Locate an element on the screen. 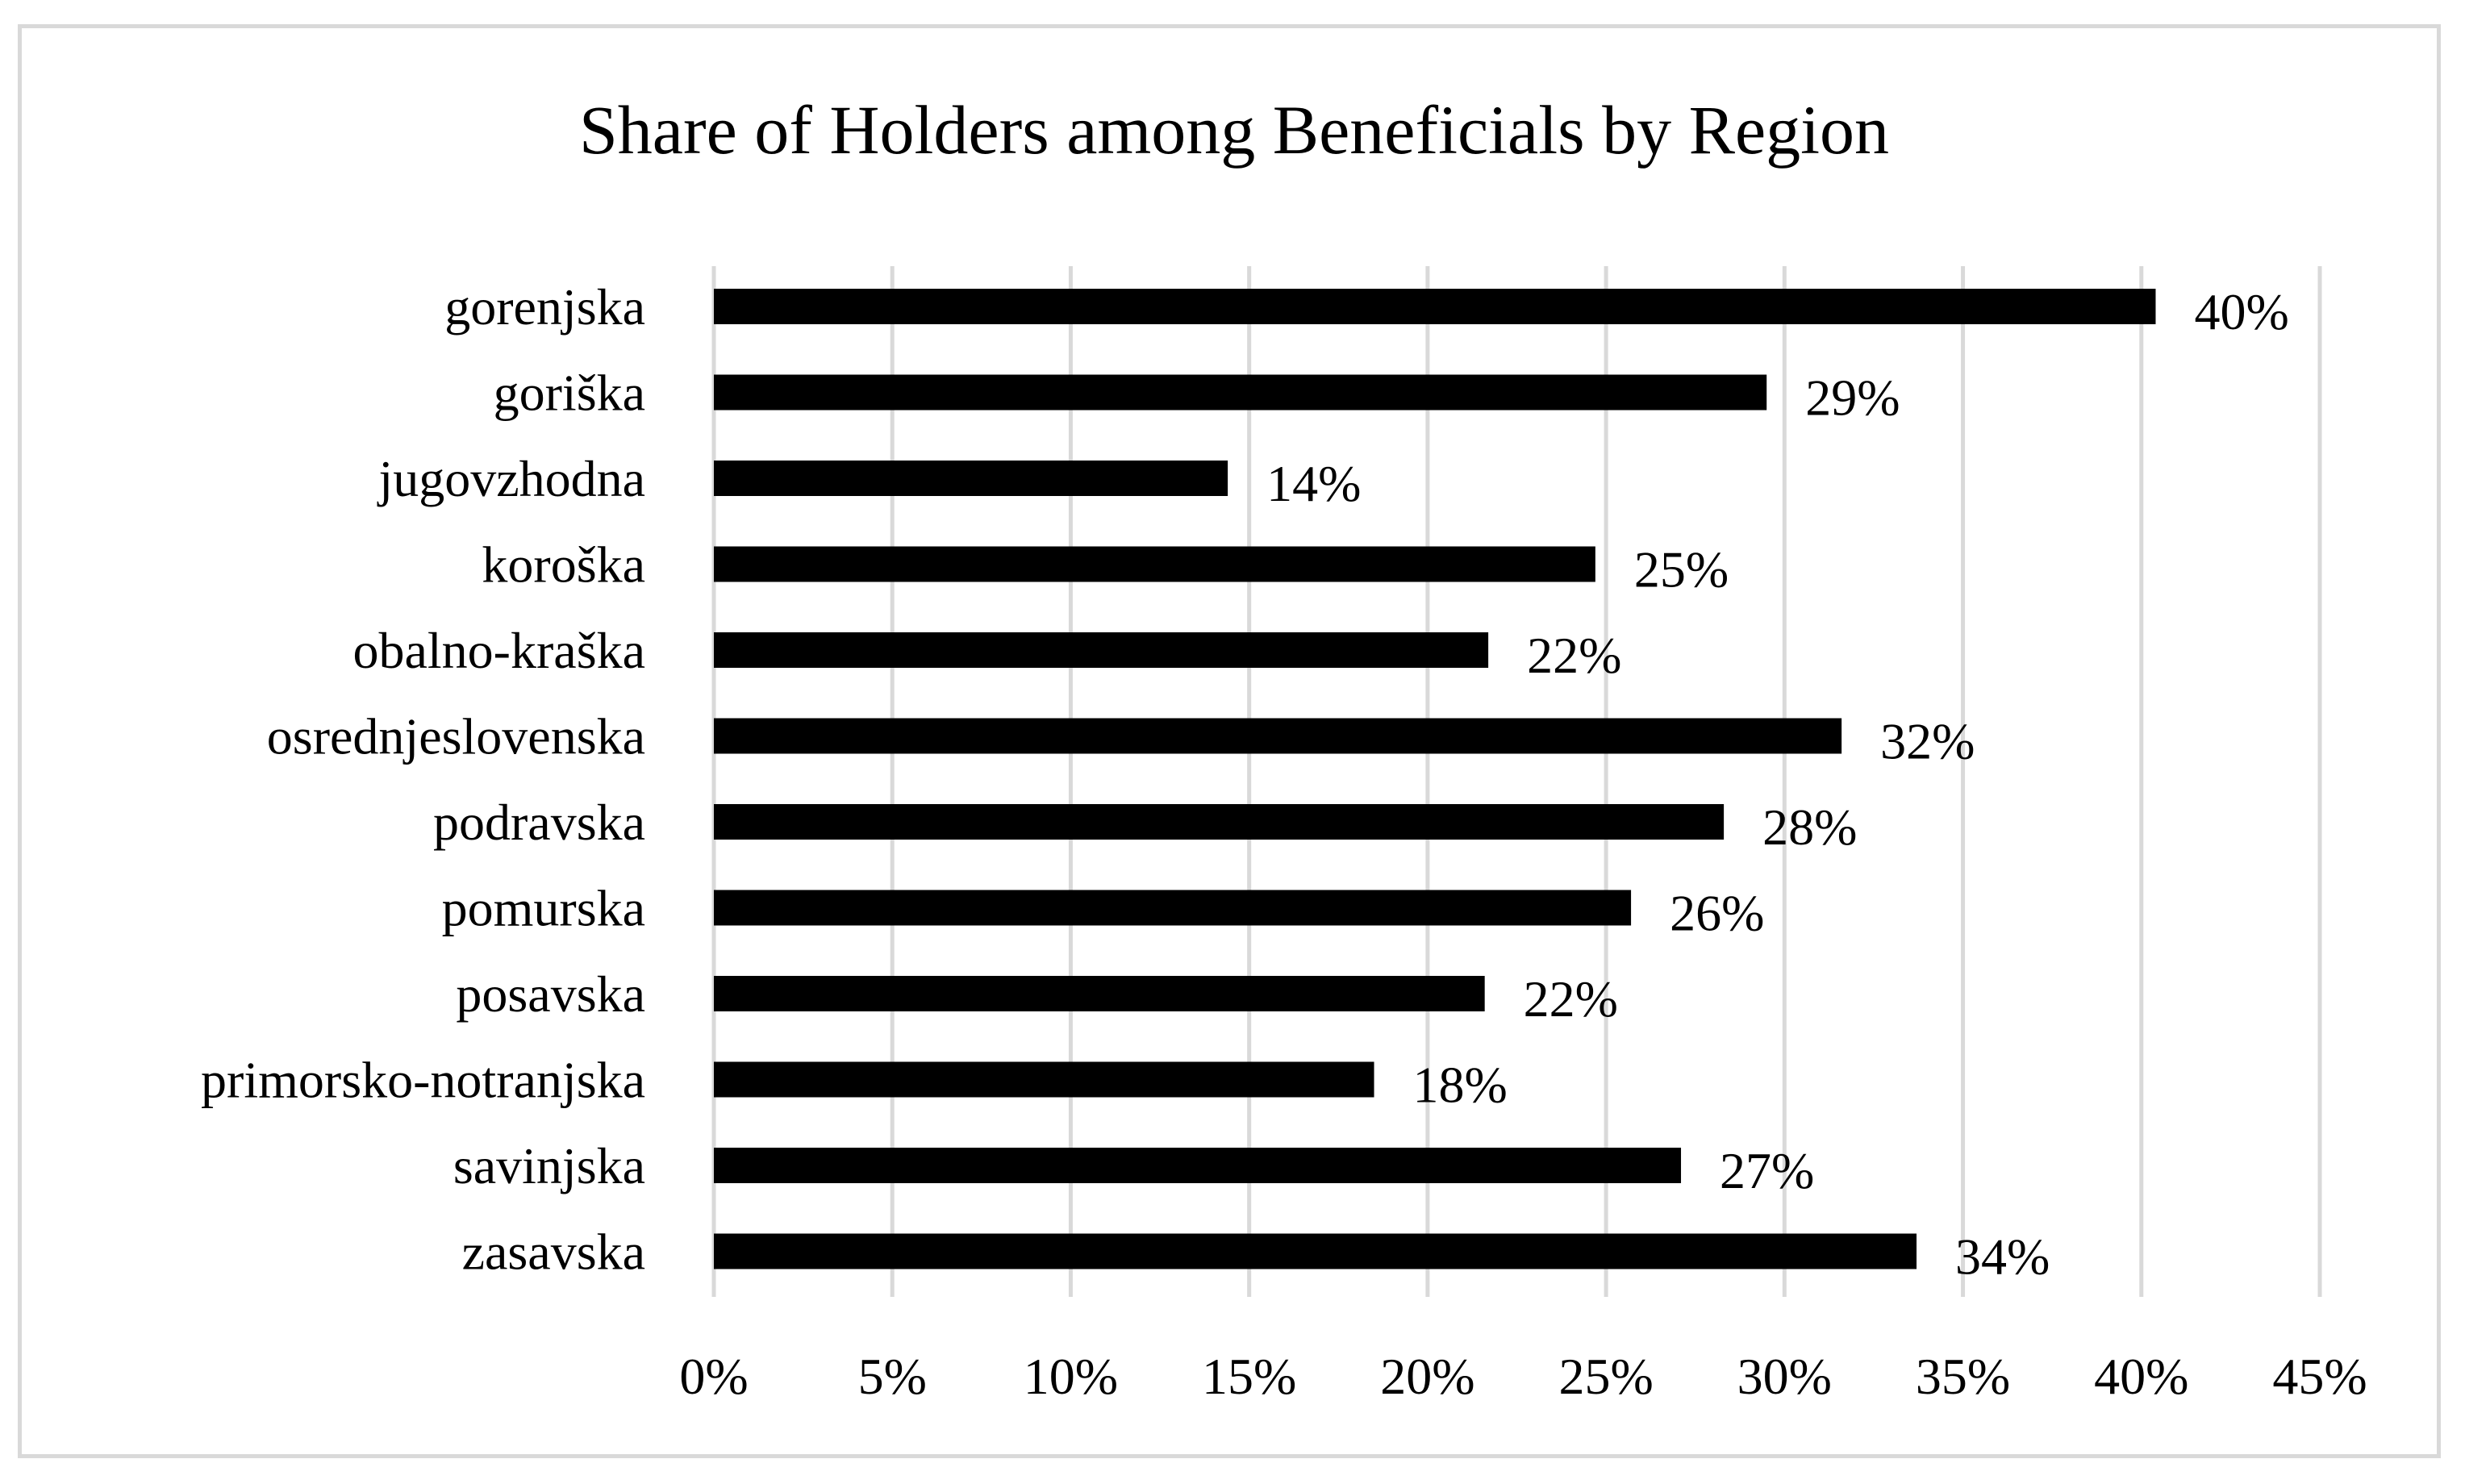 The height and width of the screenshot is (1484, 2465). category-label: primorsko-notranjska is located at coordinates (423, 1080).